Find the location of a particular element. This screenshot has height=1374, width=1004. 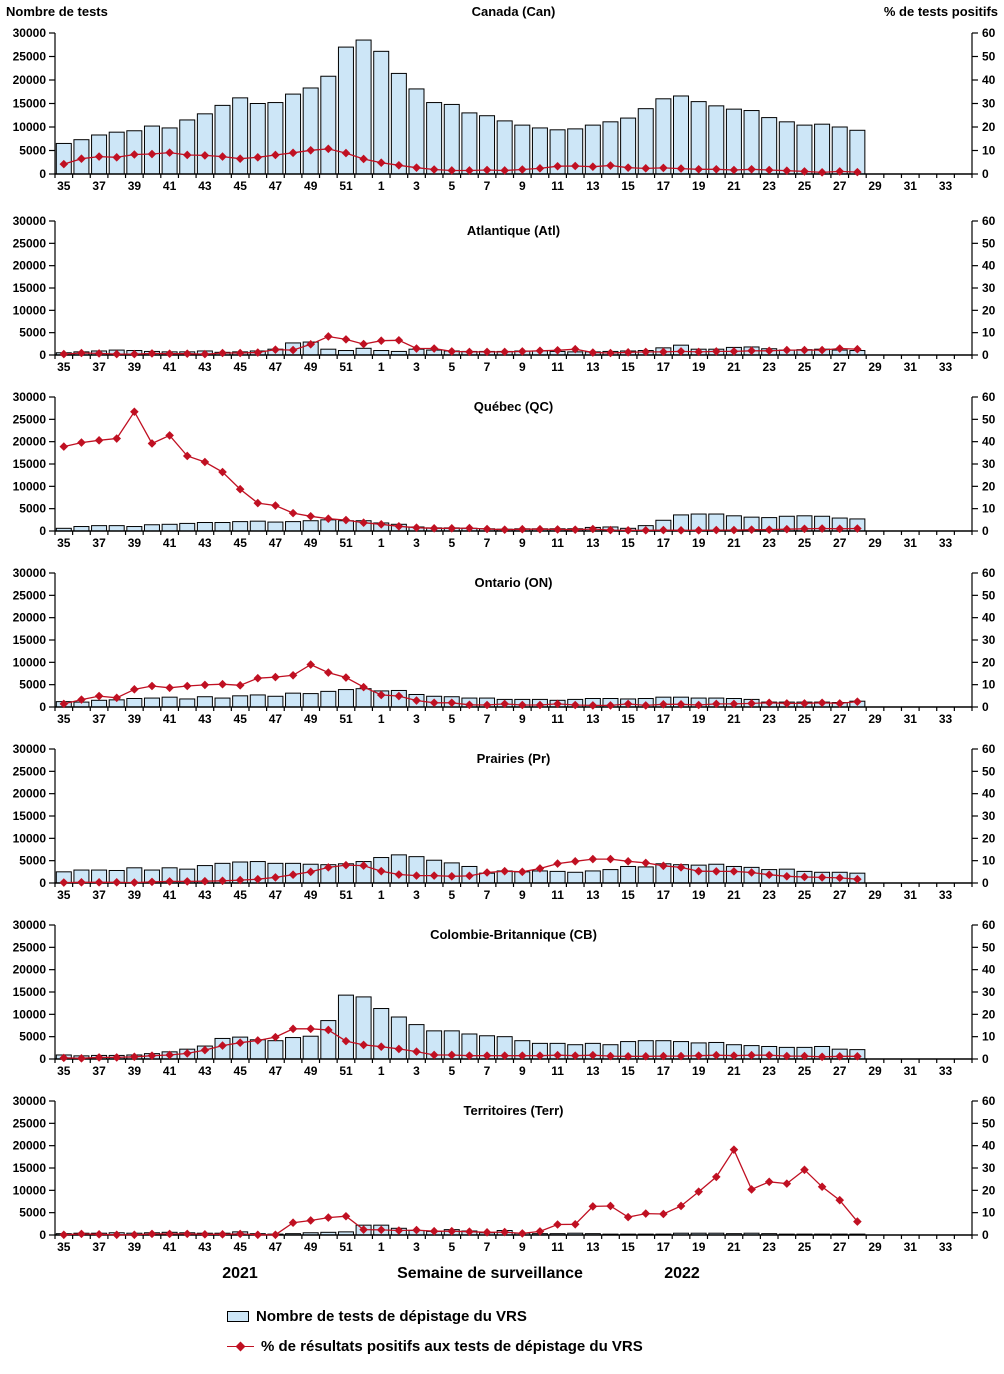

week-tick-label: 21 is located at coordinates (734, 186).